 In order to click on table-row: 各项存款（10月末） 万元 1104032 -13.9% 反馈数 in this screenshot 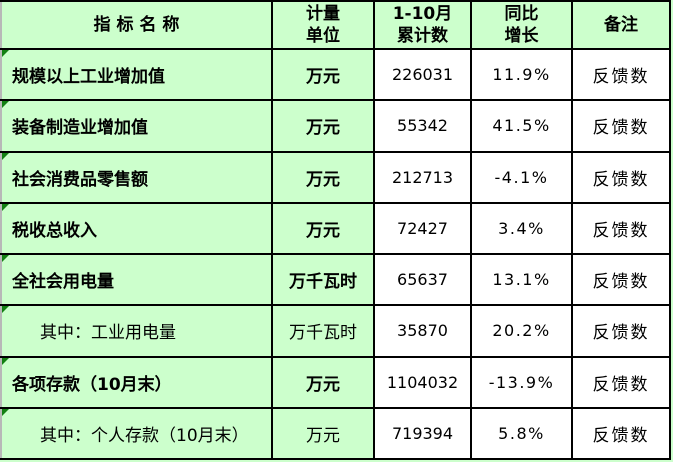, I will do `click(335, 382)`.